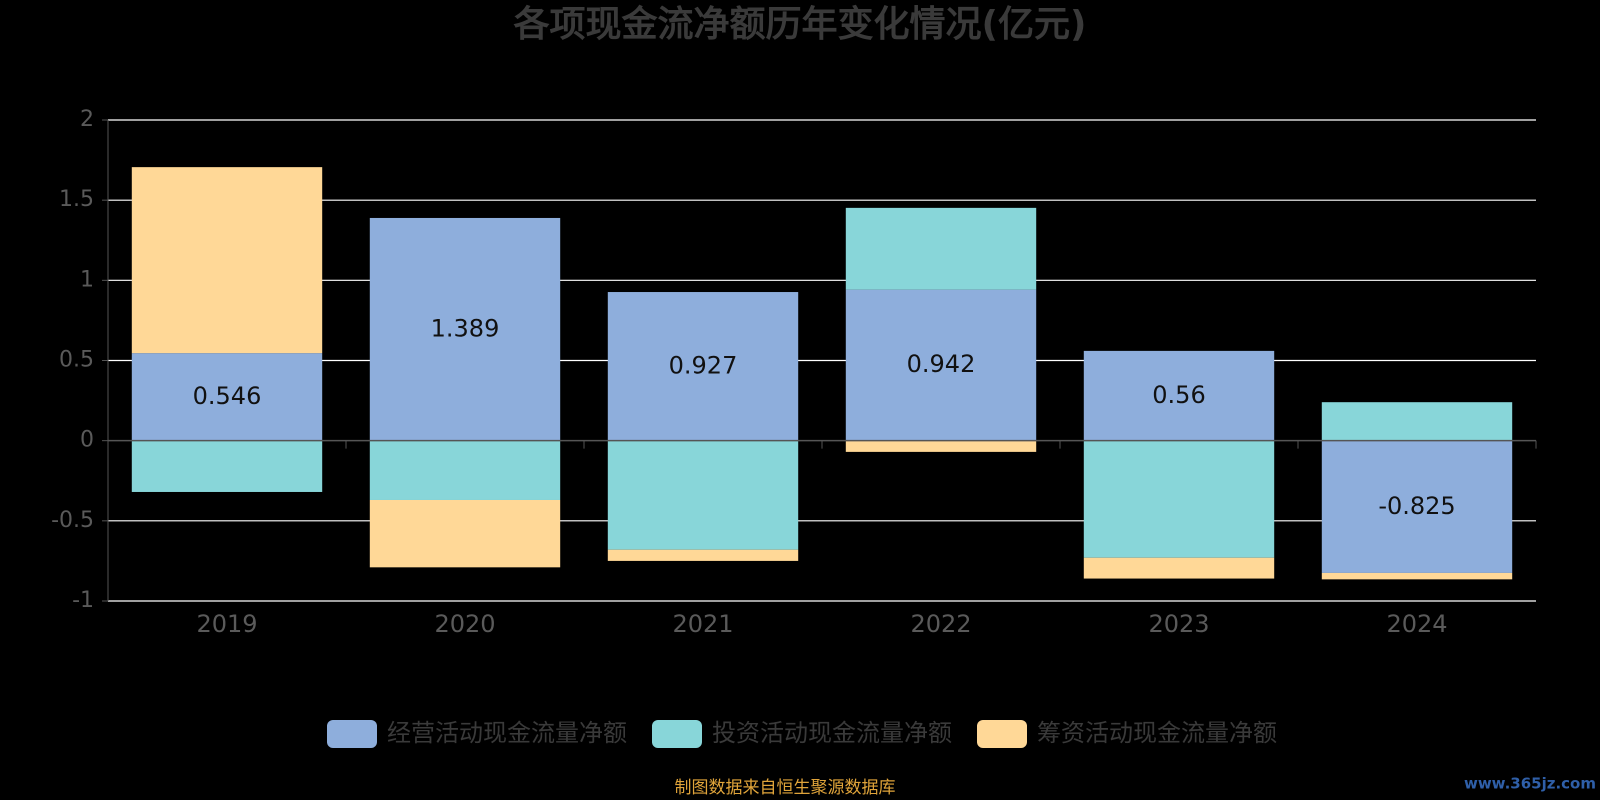  I want to click on data-label: -0.825, so click(1416, 506).